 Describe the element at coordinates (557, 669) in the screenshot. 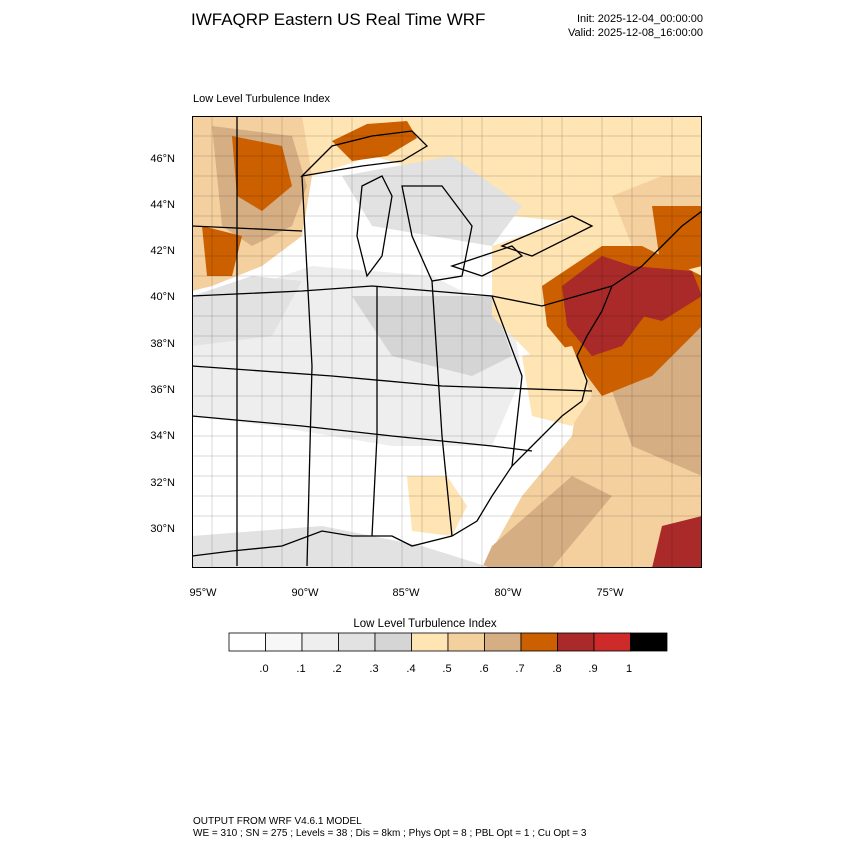

I see `colorbar-label: .8` at that location.